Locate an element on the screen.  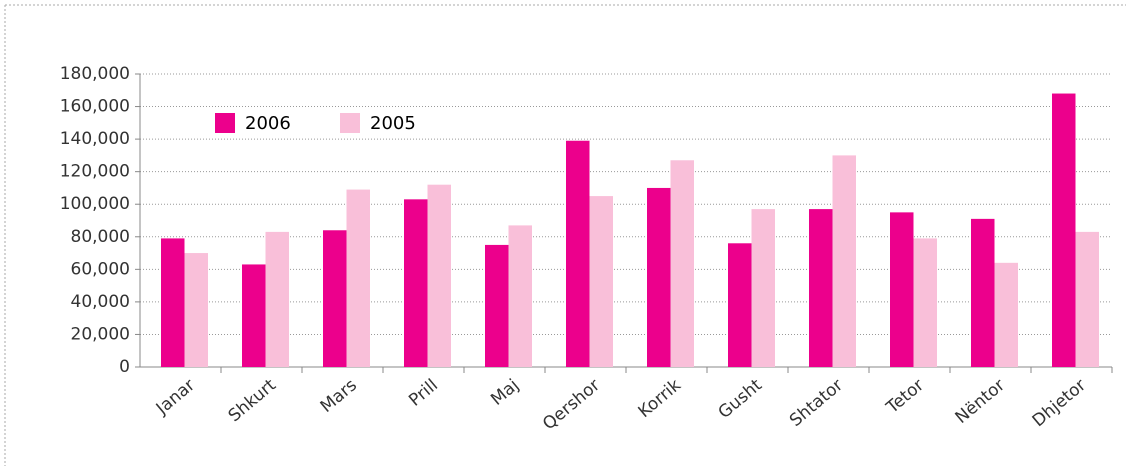
x-tick-label: Tetor is located at coordinates (905, 396).